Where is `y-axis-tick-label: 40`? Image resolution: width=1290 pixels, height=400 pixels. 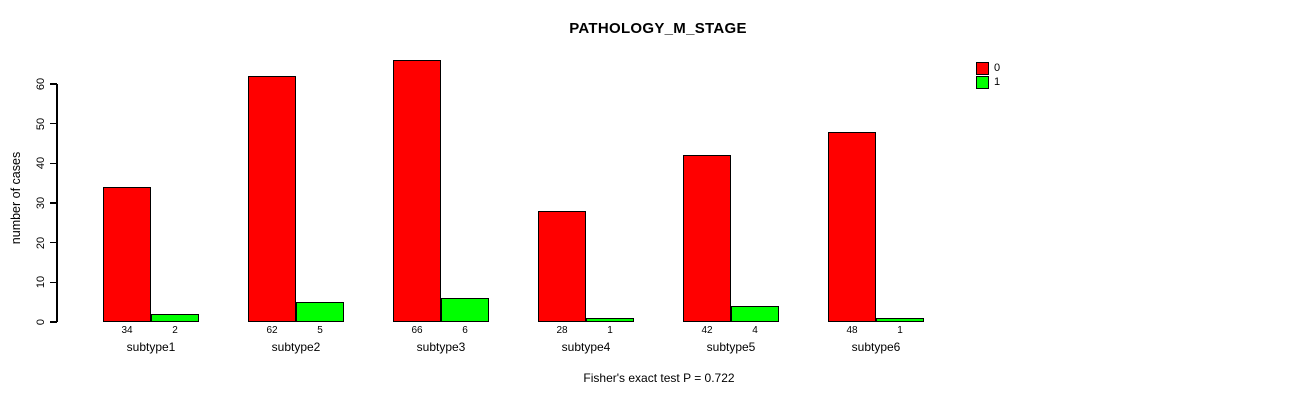 y-axis-tick-label: 40 is located at coordinates (41, 163).